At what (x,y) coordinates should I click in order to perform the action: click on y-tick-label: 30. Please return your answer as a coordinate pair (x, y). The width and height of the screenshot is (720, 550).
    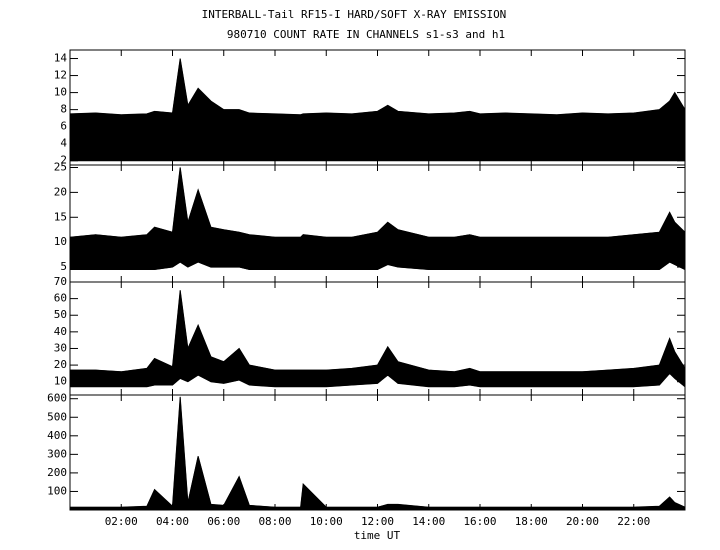
    Looking at the image, I should click on (60, 347).